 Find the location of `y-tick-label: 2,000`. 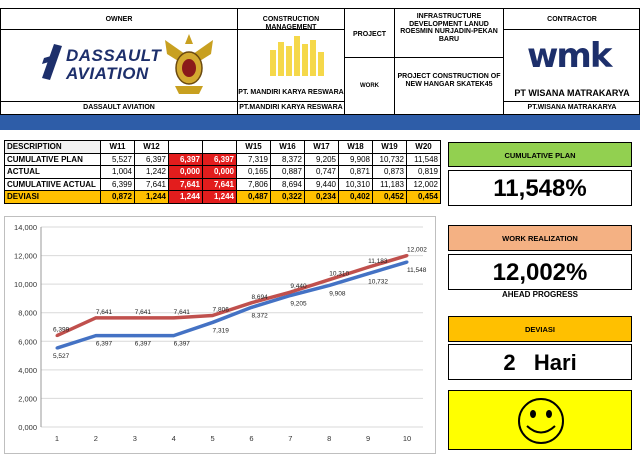

y-tick-label: 2,000 is located at coordinates (27, 398).